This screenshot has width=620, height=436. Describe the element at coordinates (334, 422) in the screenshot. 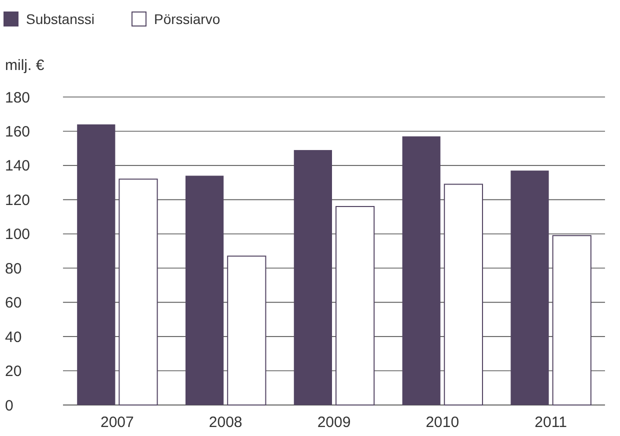

I see `x-tick-label: 2009` at that location.